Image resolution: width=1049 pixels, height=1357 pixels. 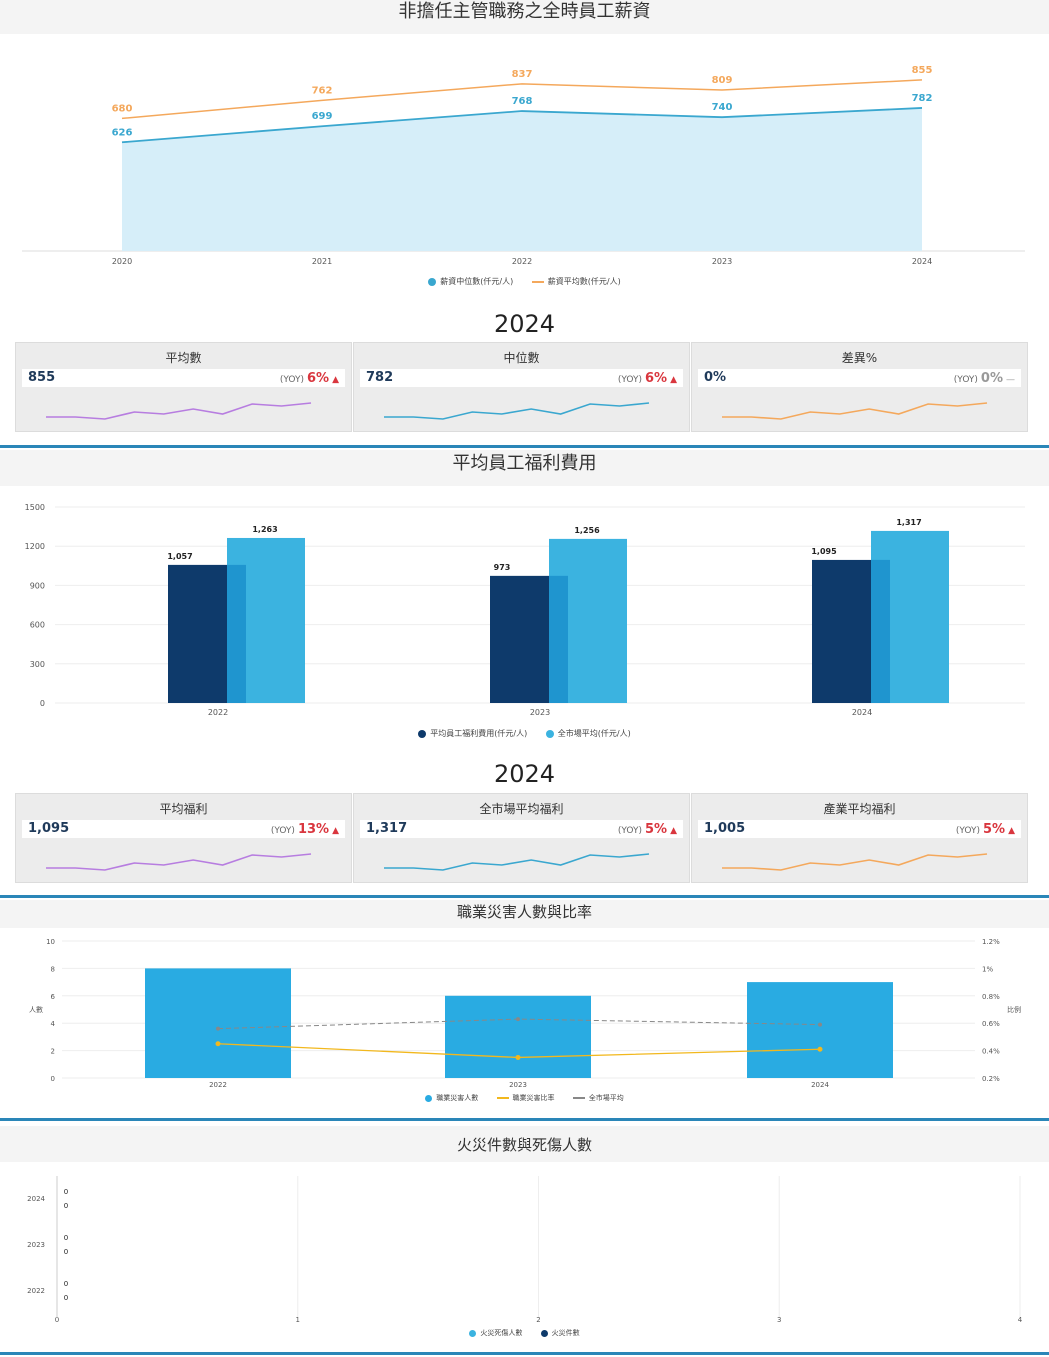 What do you see at coordinates (991, 1052) in the screenshot?
I see `y2-tick-label: 0.4%` at bounding box center [991, 1052].